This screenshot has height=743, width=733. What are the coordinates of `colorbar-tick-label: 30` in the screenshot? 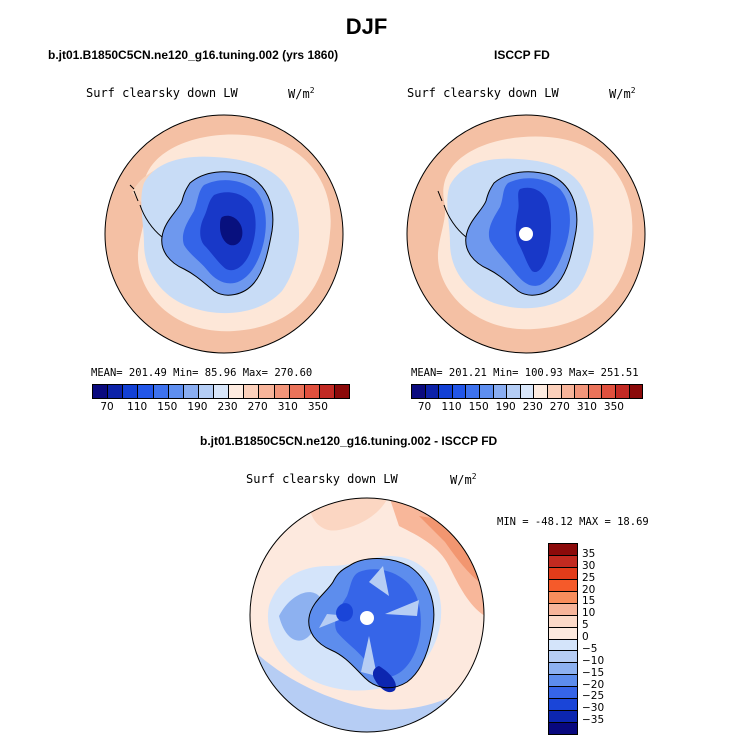 It's located at (589, 565).